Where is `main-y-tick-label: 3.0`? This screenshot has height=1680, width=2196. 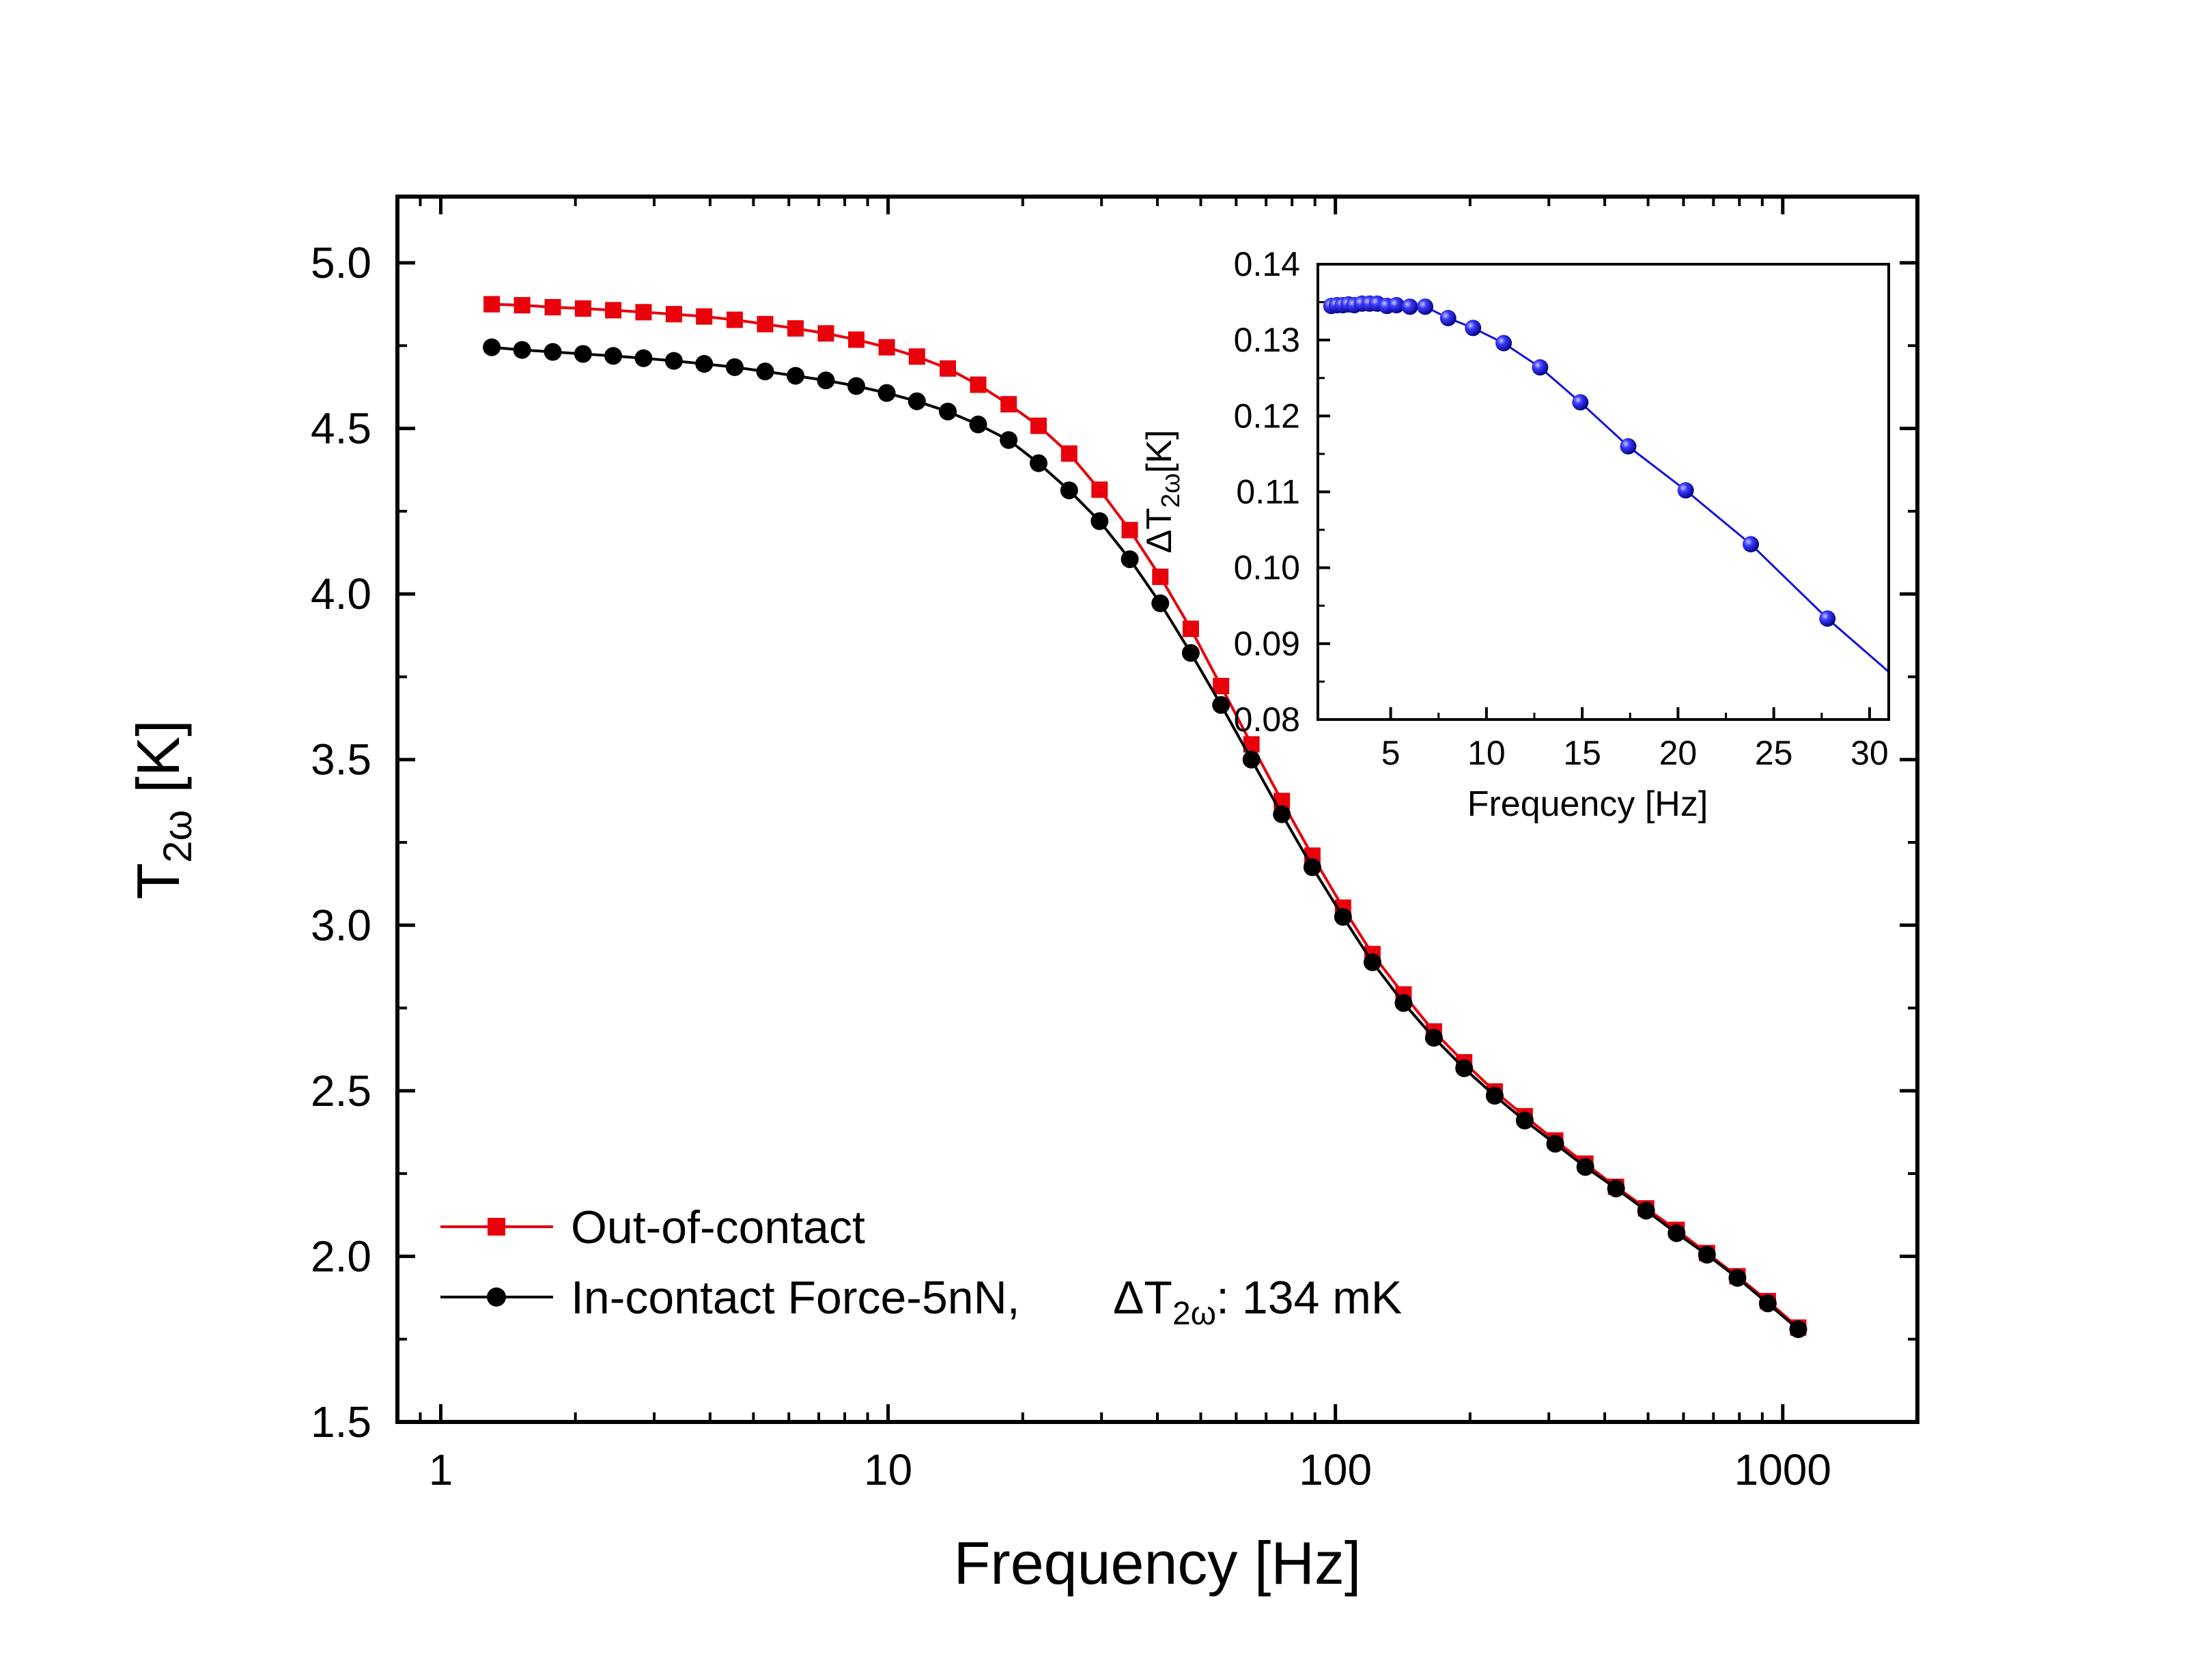
main-y-tick-label: 3.0 is located at coordinates (341, 925).